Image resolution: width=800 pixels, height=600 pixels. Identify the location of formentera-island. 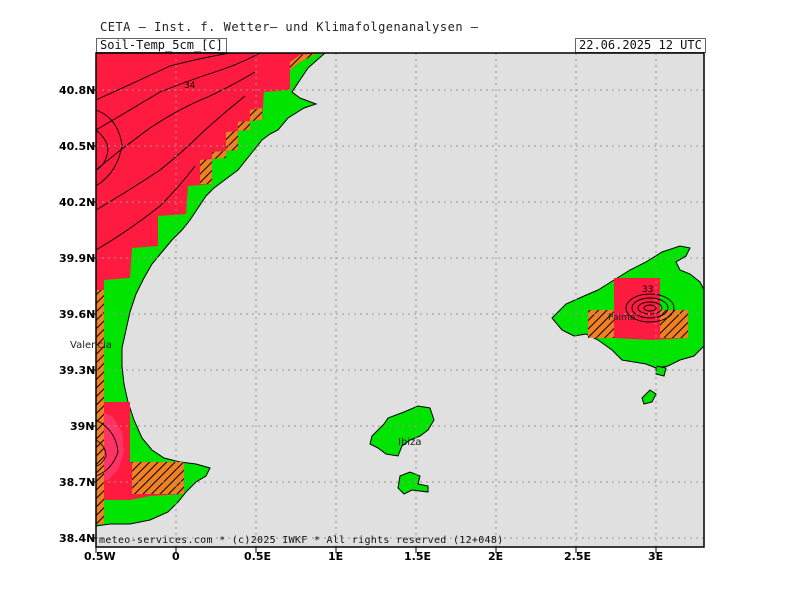
(413, 483).